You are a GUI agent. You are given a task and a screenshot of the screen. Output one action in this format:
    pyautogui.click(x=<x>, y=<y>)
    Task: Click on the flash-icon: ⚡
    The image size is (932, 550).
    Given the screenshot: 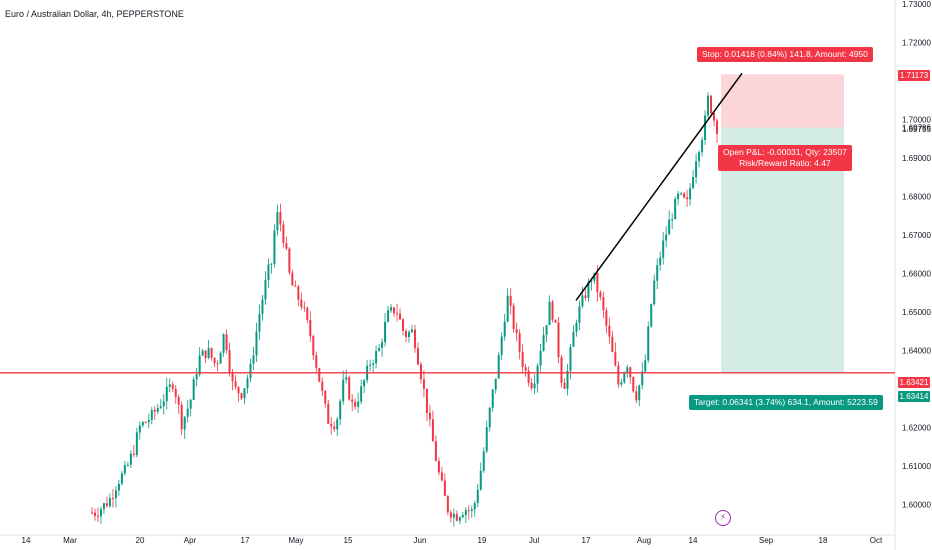 What is the action you would take?
    pyautogui.click(x=723, y=518)
    